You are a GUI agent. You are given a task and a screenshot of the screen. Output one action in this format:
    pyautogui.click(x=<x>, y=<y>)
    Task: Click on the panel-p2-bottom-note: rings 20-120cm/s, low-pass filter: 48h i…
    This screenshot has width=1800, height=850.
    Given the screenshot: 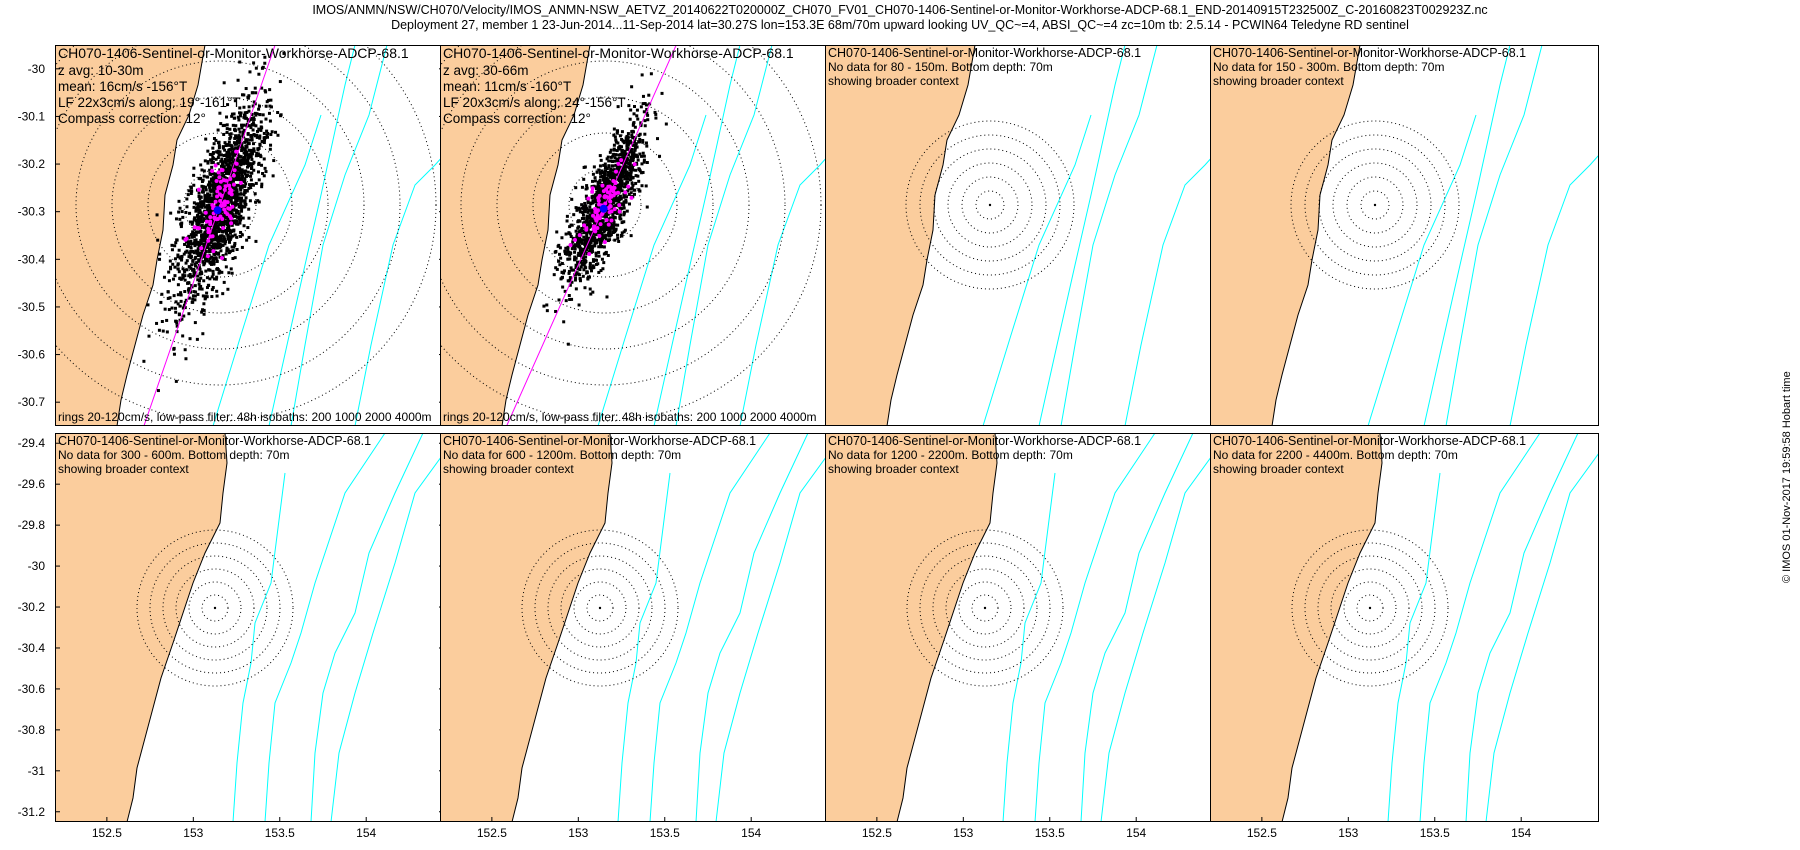 What is the action you would take?
    pyautogui.click(x=630, y=417)
    